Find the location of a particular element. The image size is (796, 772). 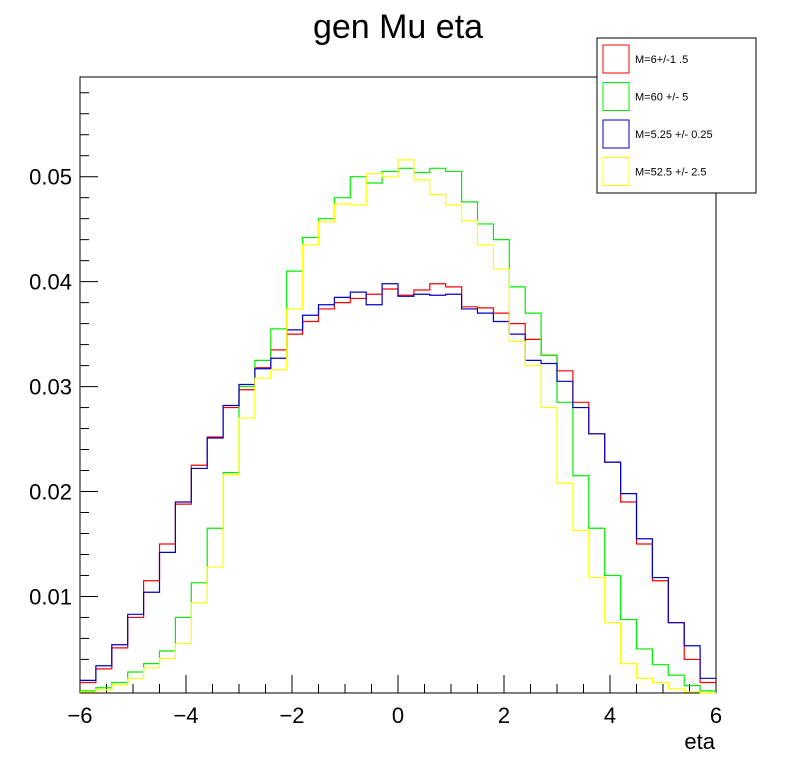

x-tick-label: −4 is located at coordinates (185, 715).